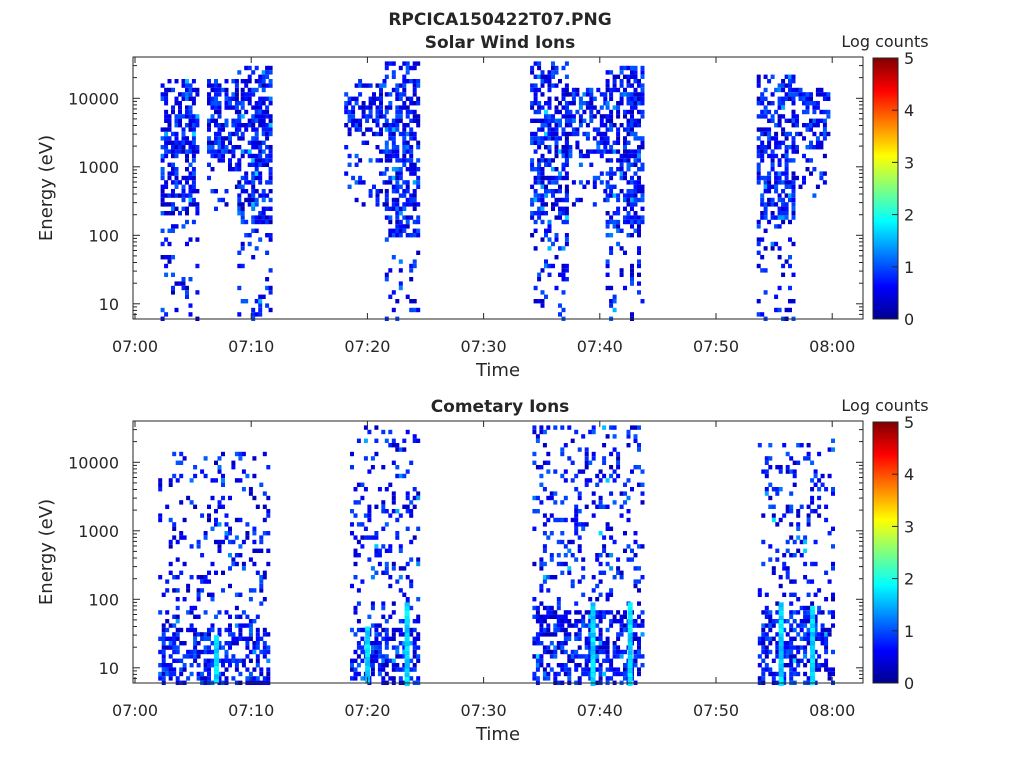 This screenshot has width=1024, height=768. I want to click on heatmap-cell-streak, so click(630, 622).